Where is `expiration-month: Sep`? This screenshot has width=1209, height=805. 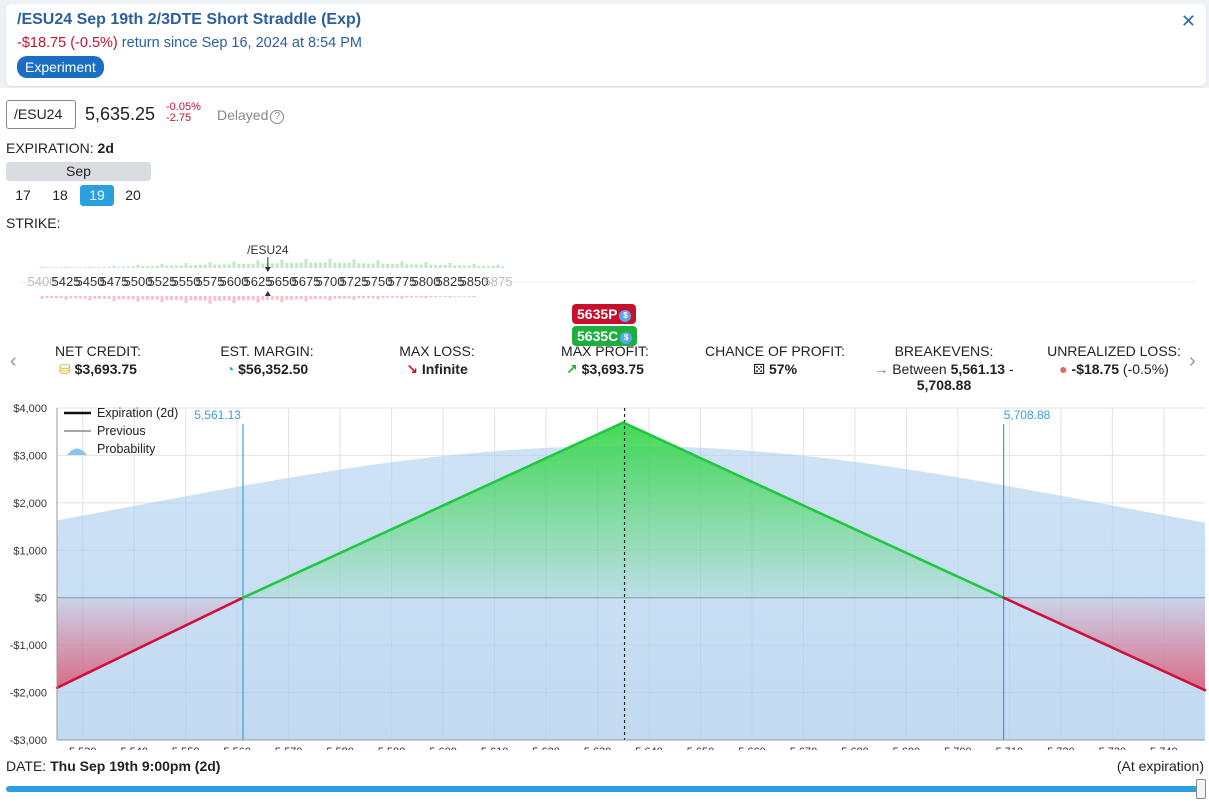 expiration-month: Sep is located at coordinates (78, 171).